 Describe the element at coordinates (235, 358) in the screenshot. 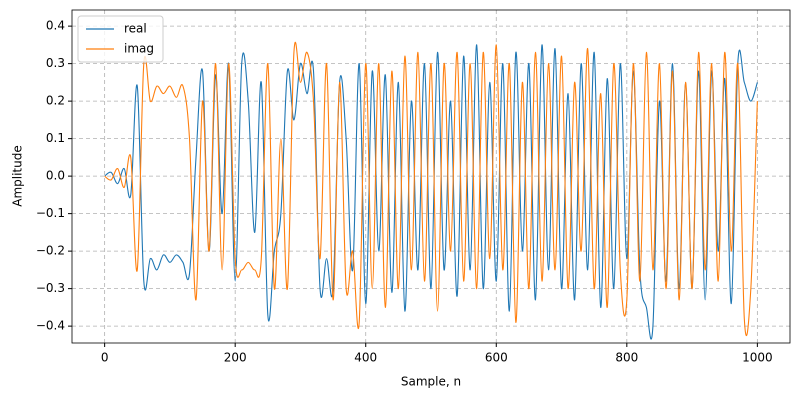

I see `x-tick-label: 200` at that location.